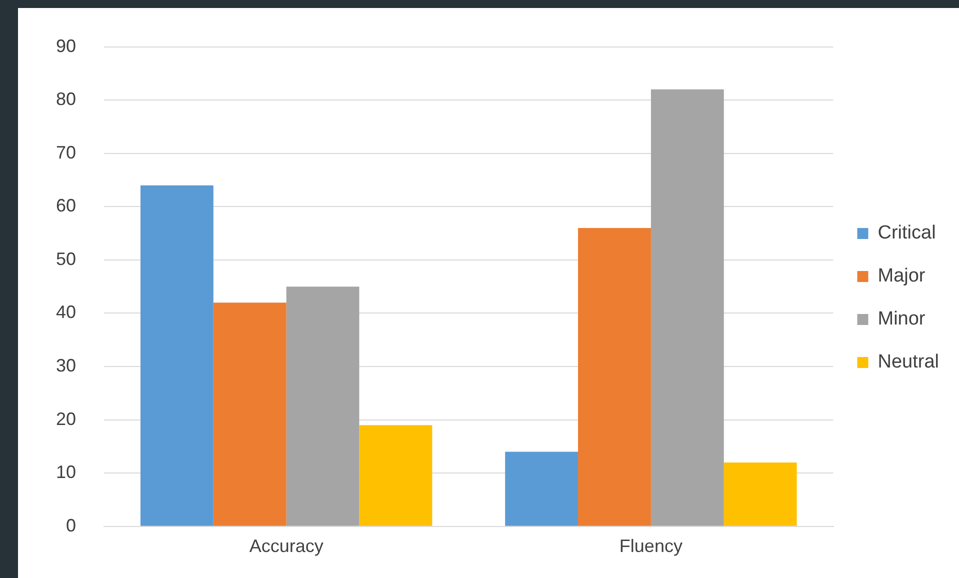 The height and width of the screenshot is (578, 959). Describe the element at coordinates (907, 233) in the screenshot. I see `legend-label: Critical` at that location.